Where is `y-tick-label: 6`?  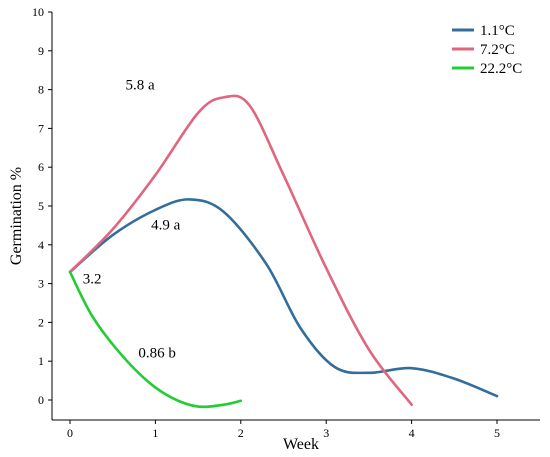 y-tick-label: 6 is located at coordinates (41, 167).